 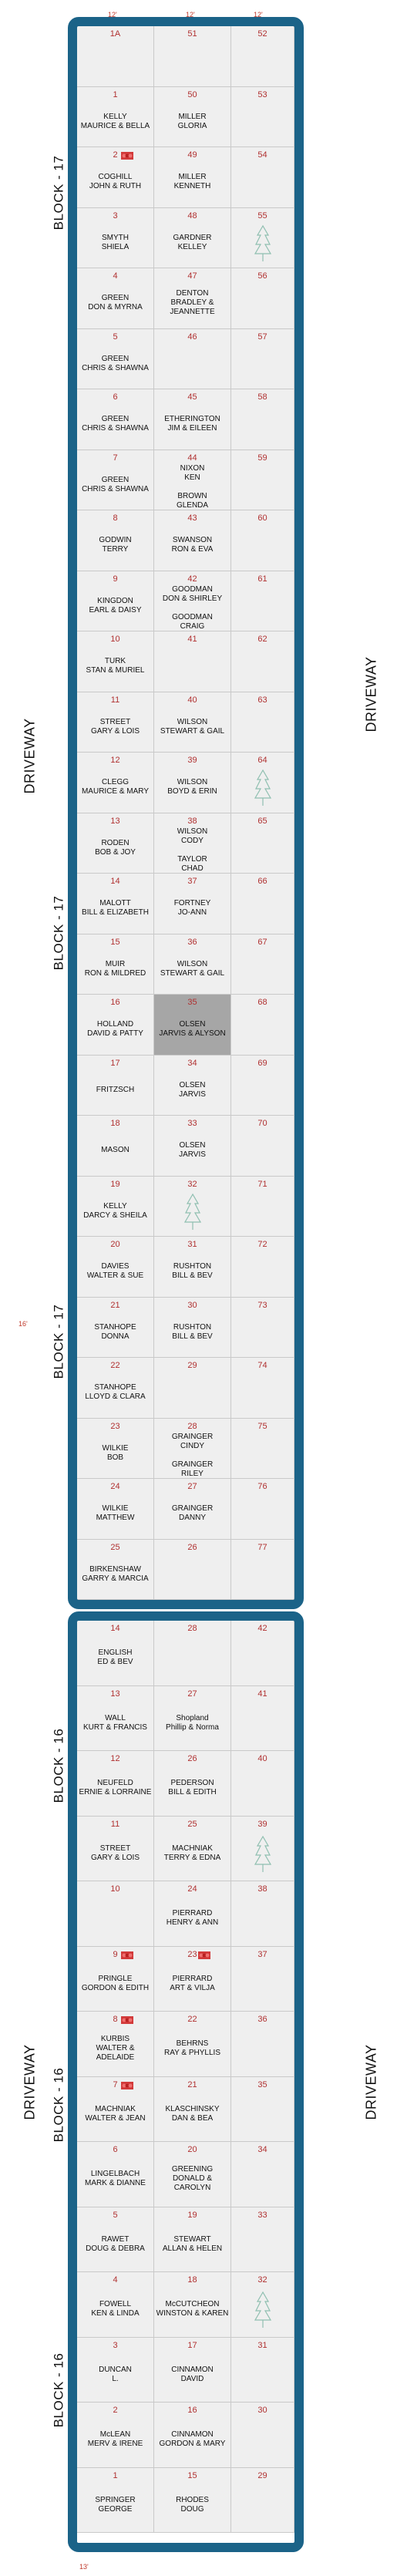 What do you see at coordinates (262, 358) in the screenshot?
I see `plot-block17-57: 57` at bounding box center [262, 358].